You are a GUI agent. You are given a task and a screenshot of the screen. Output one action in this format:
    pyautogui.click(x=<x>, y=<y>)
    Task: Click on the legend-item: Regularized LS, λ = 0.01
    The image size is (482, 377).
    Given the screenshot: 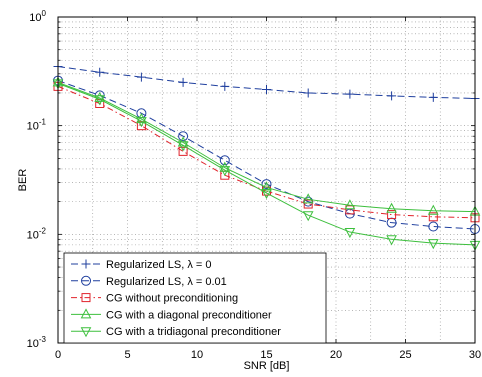 What is the action you would take?
    pyautogui.click(x=149, y=281)
    